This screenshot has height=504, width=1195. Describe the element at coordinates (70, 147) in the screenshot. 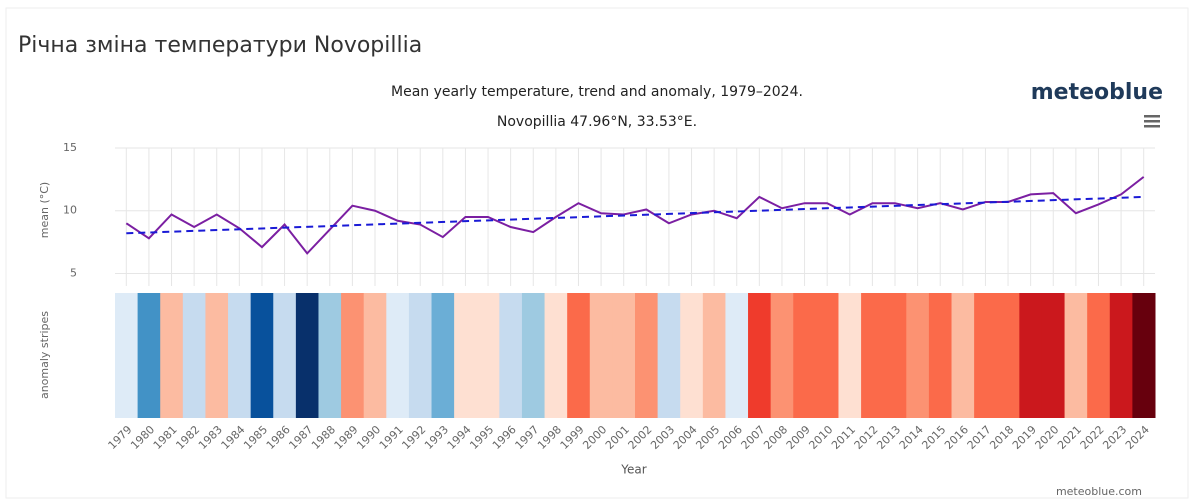

I see `y-tick-label: 15` at that location.